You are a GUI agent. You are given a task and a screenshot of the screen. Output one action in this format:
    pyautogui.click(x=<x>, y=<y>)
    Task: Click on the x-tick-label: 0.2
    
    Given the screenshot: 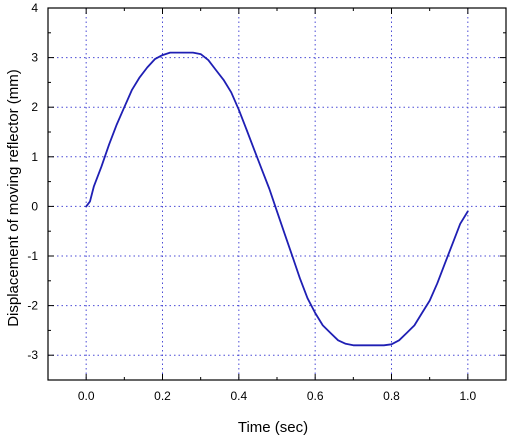 What is the action you would take?
    pyautogui.click(x=162, y=396)
    